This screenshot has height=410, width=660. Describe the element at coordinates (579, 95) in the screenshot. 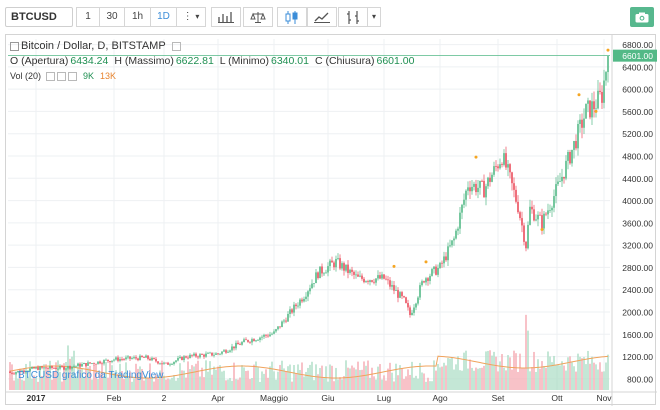

I see `event-marker` at that location.